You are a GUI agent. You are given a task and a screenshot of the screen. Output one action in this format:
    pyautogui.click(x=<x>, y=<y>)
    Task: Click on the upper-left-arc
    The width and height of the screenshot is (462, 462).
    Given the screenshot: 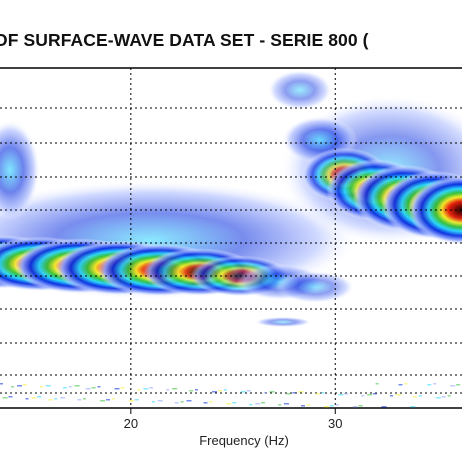 What is the action you would take?
    pyautogui.click(x=20, y=170)
    